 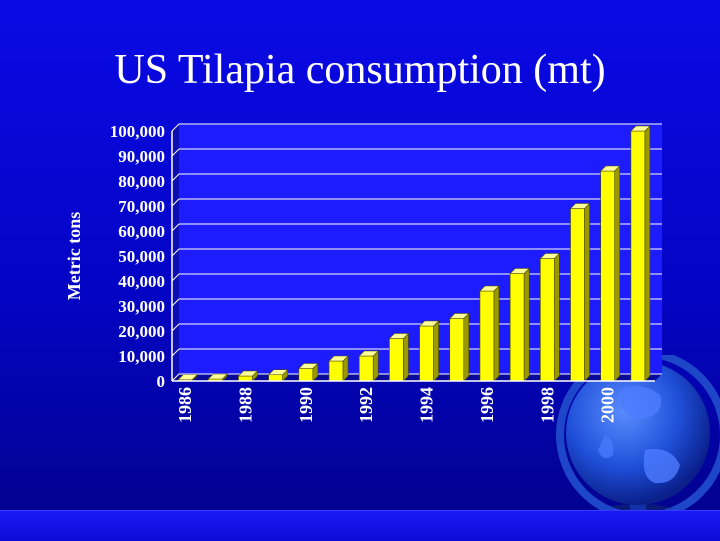 What do you see at coordinates (406, 357) in the screenshot?
I see `bar-side-1993` at bounding box center [406, 357].